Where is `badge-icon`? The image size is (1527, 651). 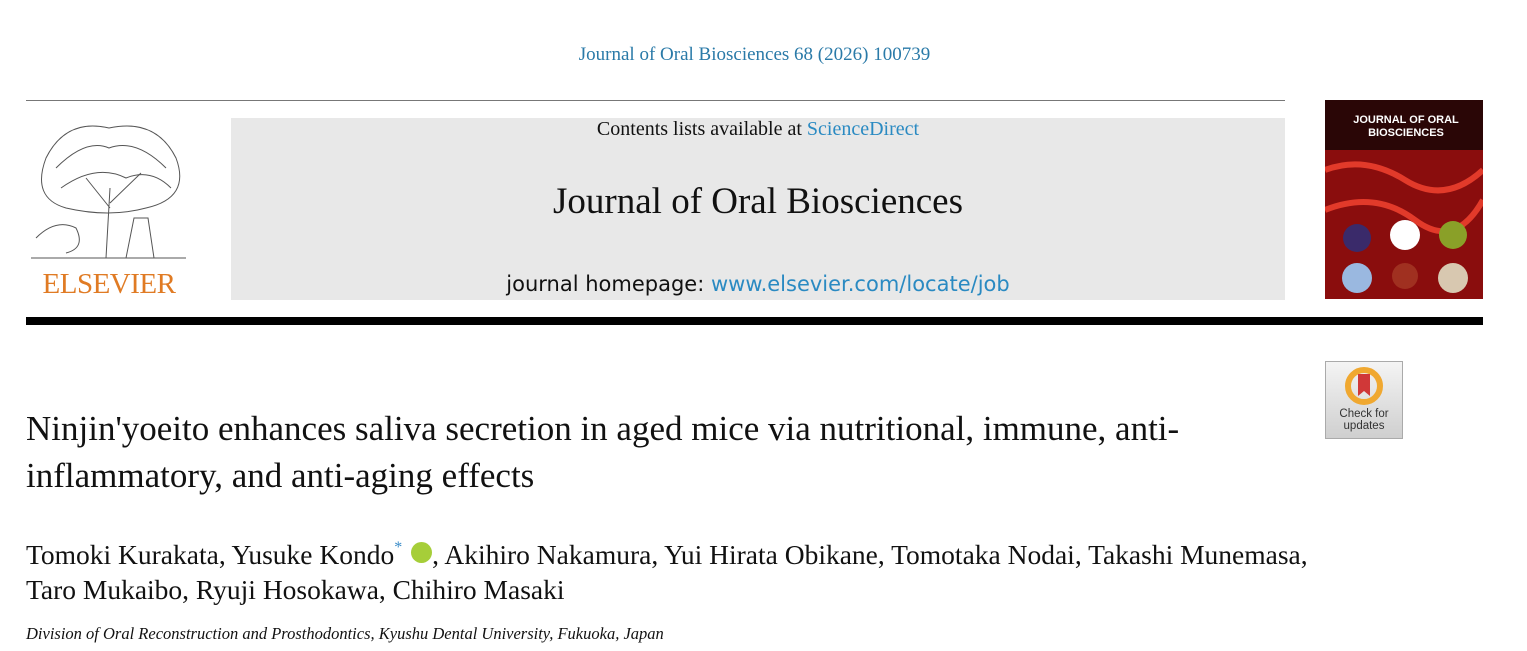
badge-icon is located at coordinates (1364, 386).